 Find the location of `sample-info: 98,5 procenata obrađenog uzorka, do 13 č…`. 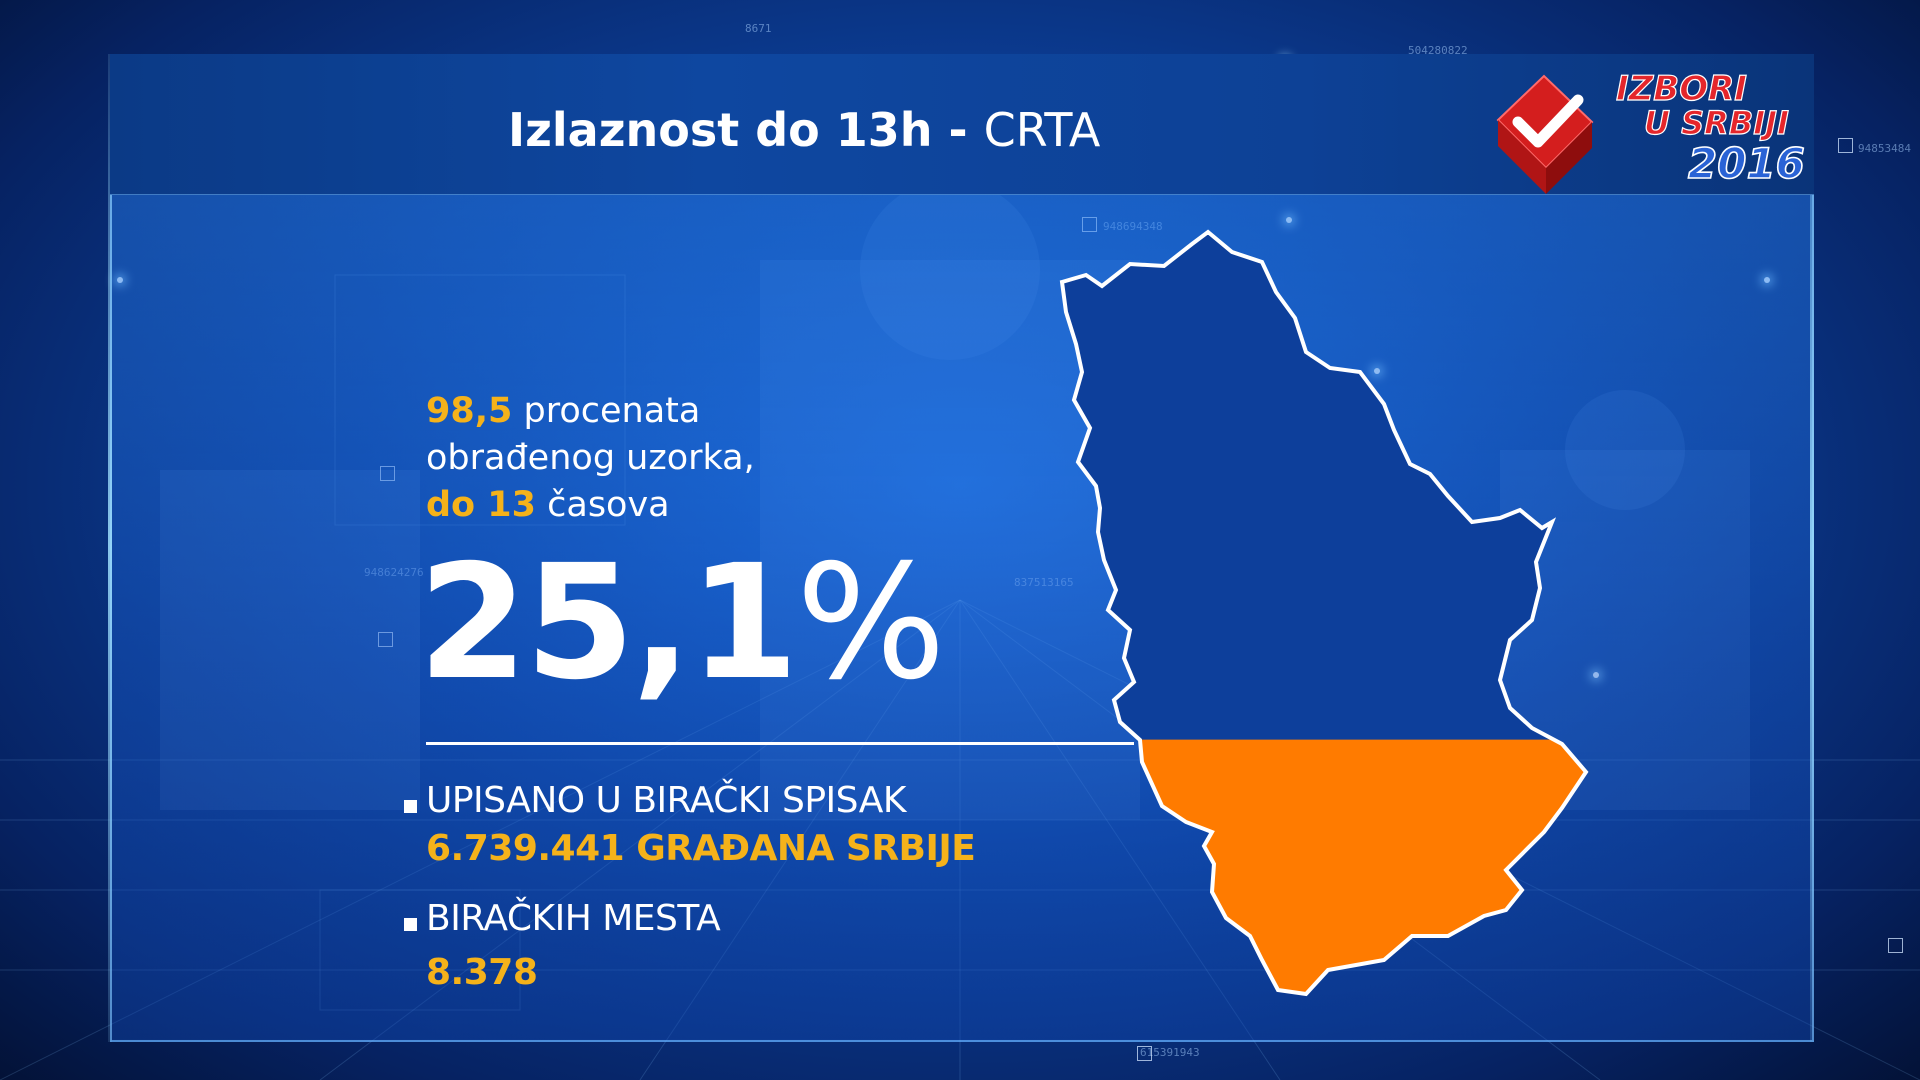

sample-info: 98,5 procenata obrađenog uzorka, do 13 č… is located at coordinates (590, 458).